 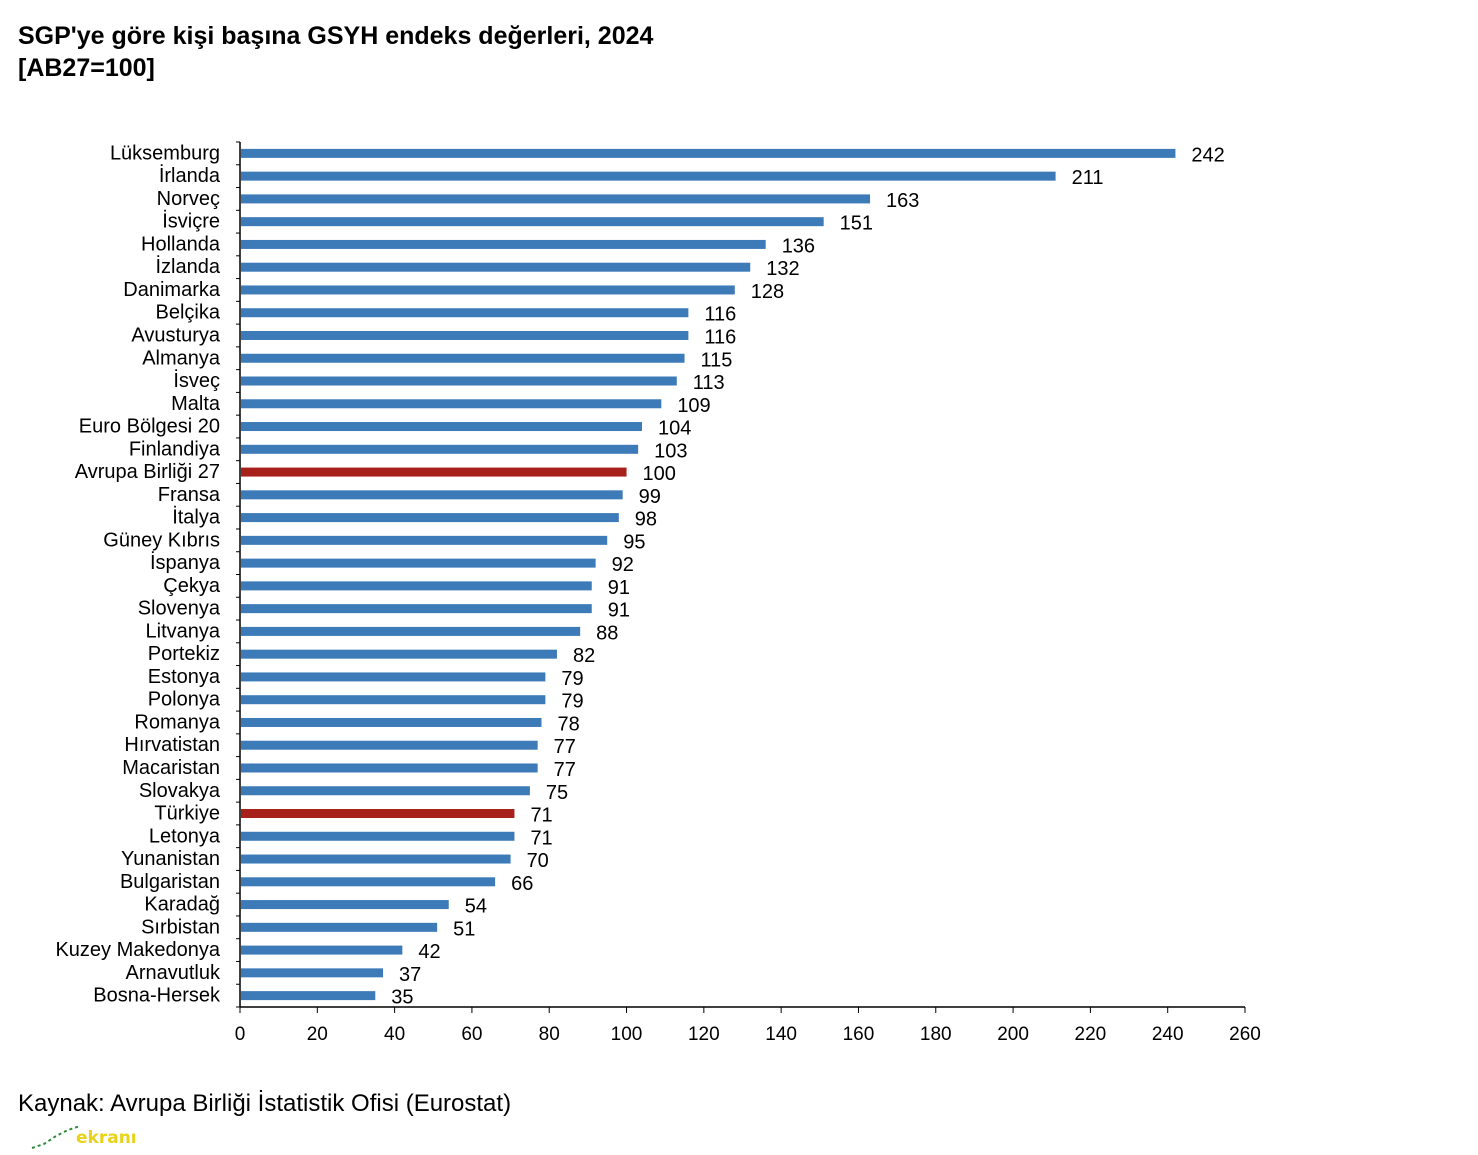 What do you see at coordinates (180, 791) in the screenshot?
I see `category-label: Slovakya` at bounding box center [180, 791].